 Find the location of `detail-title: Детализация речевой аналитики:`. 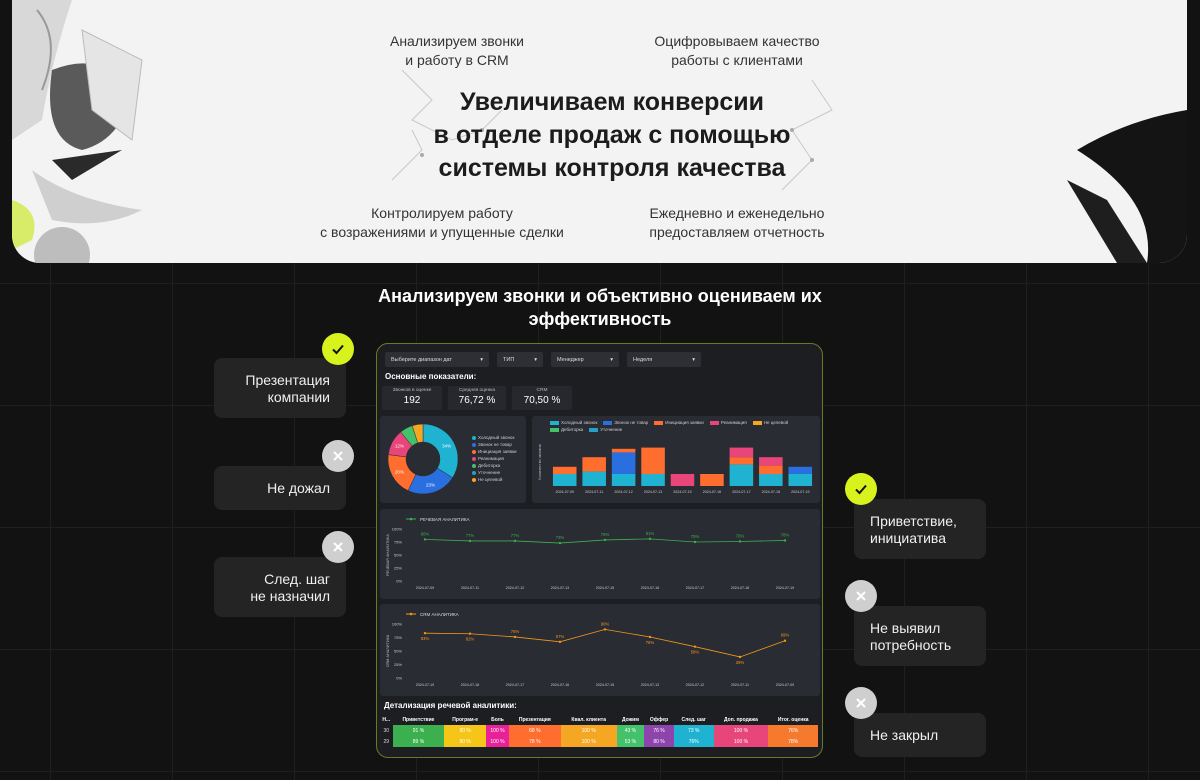

detail-title: Детализация речевой аналитики: is located at coordinates (450, 705).